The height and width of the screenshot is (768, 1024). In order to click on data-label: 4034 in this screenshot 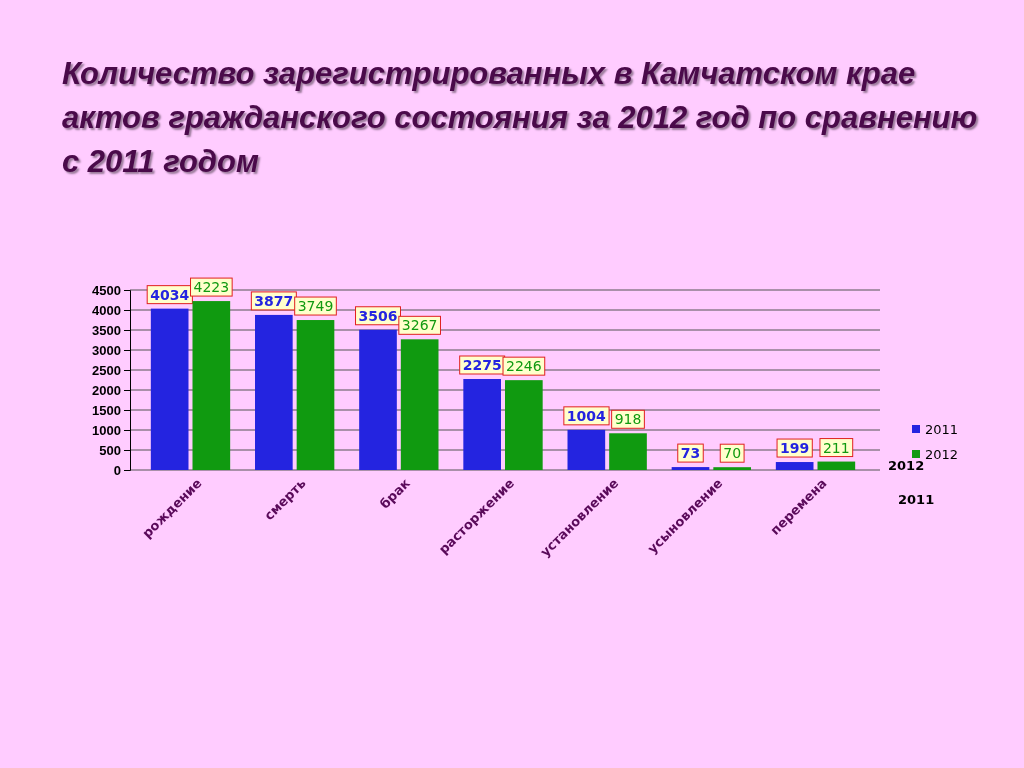, I will do `click(170, 294)`.